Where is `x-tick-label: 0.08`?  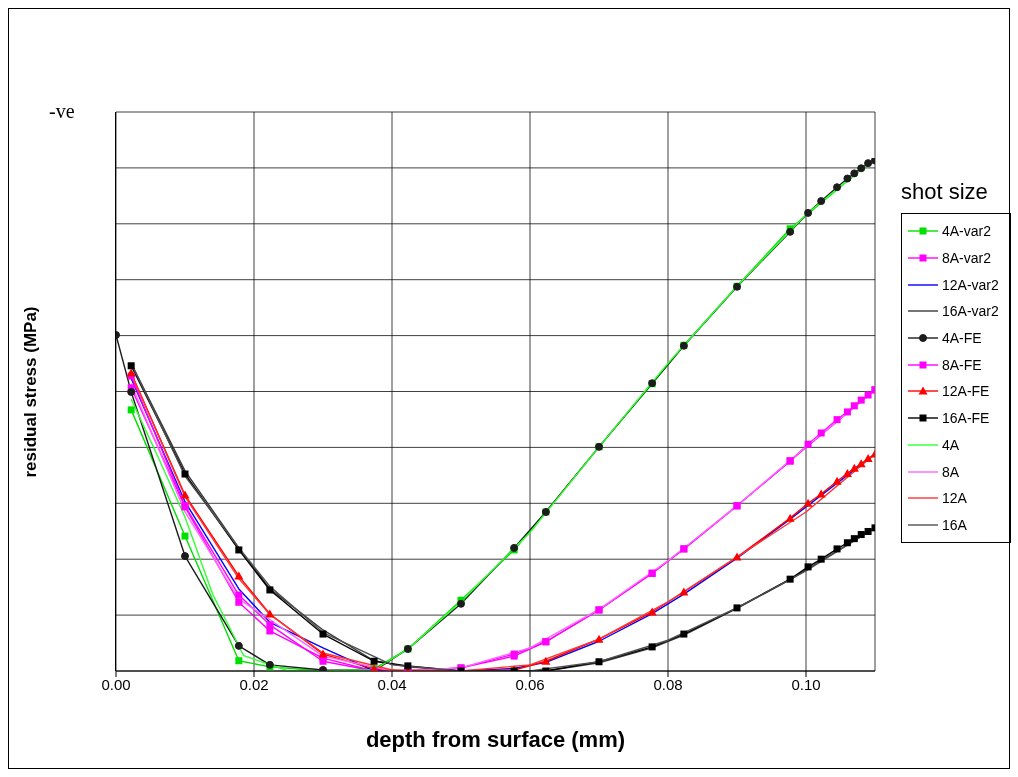
x-tick-label: 0.08 is located at coordinates (668, 684).